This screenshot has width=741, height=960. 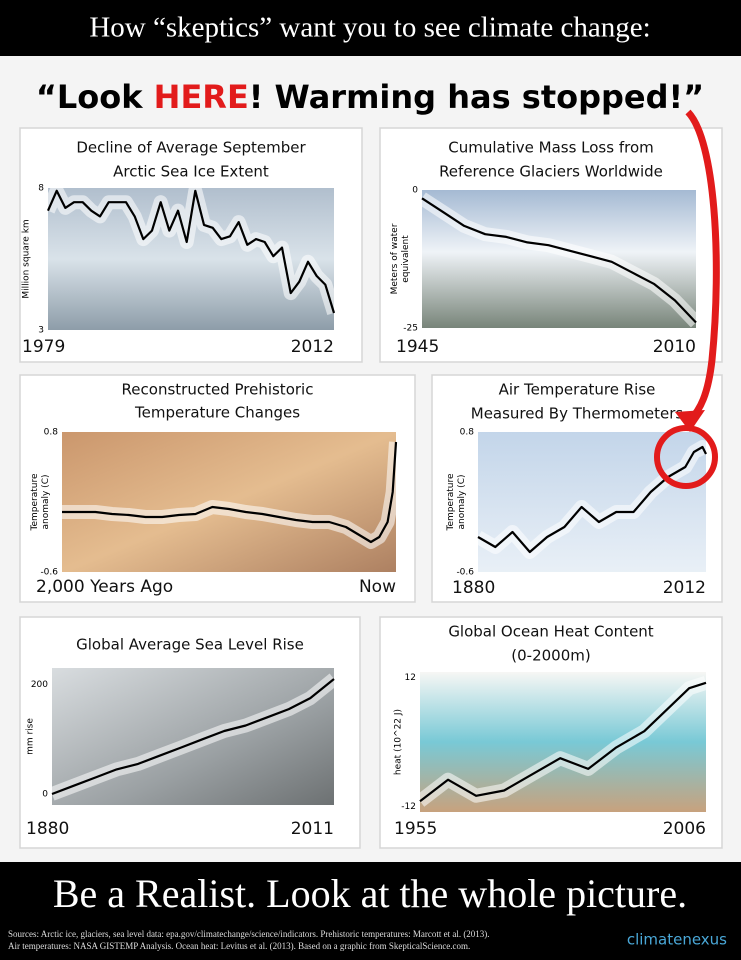 I want to click on x-tick-label: 2010, so click(x=674, y=347).